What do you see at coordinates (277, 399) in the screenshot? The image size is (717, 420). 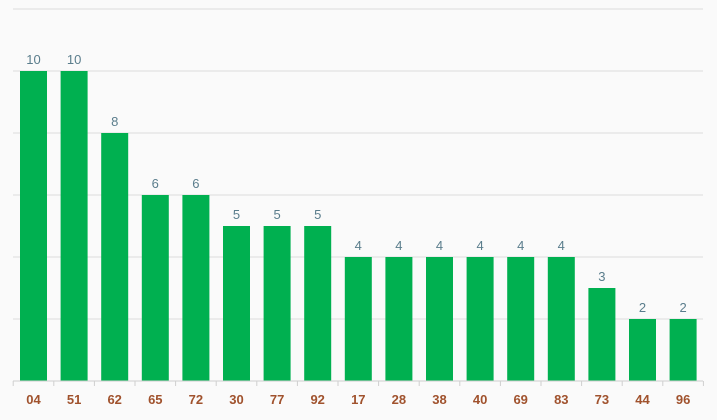 I see `x-tick-label: 77` at bounding box center [277, 399].